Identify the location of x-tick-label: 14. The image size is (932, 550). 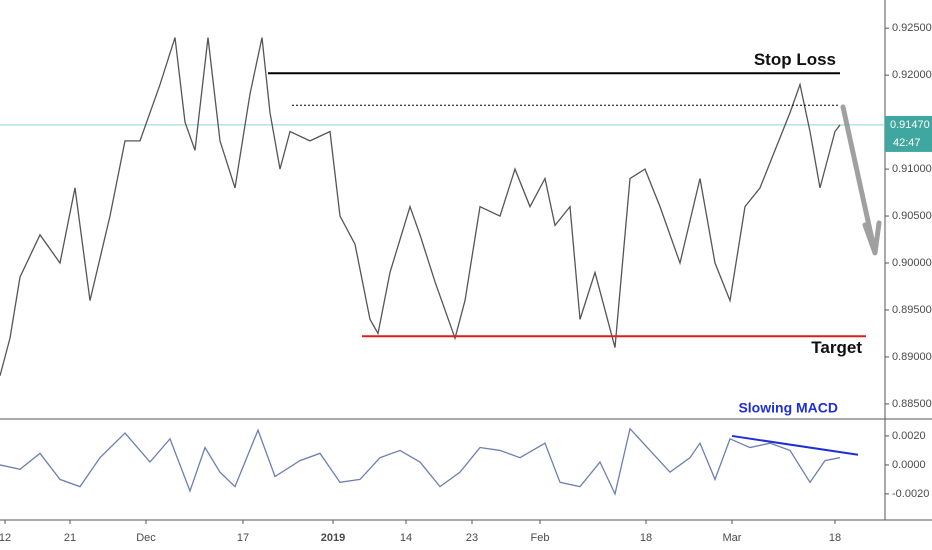
(406, 538).